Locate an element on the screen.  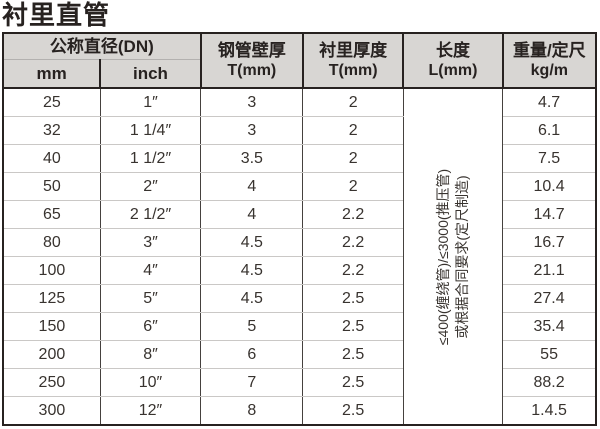
header-length: 长度 L(mm) is located at coordinates (453, 61).